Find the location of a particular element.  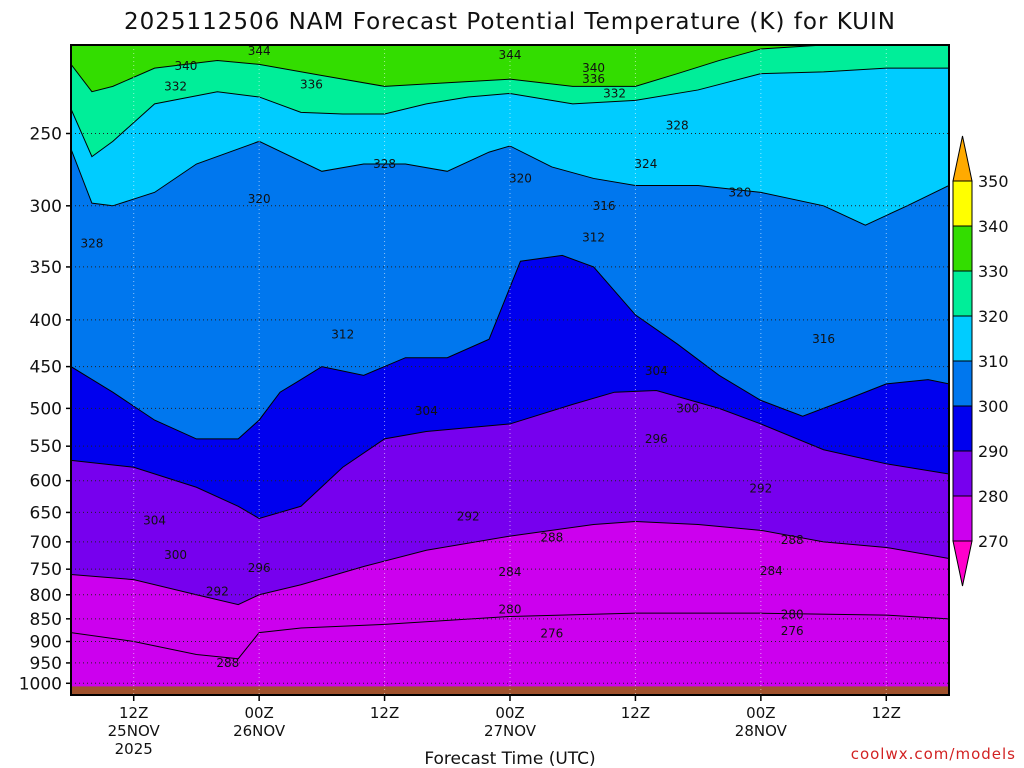

x-tick-date: 28NOV is located at coordinates (761, 731).